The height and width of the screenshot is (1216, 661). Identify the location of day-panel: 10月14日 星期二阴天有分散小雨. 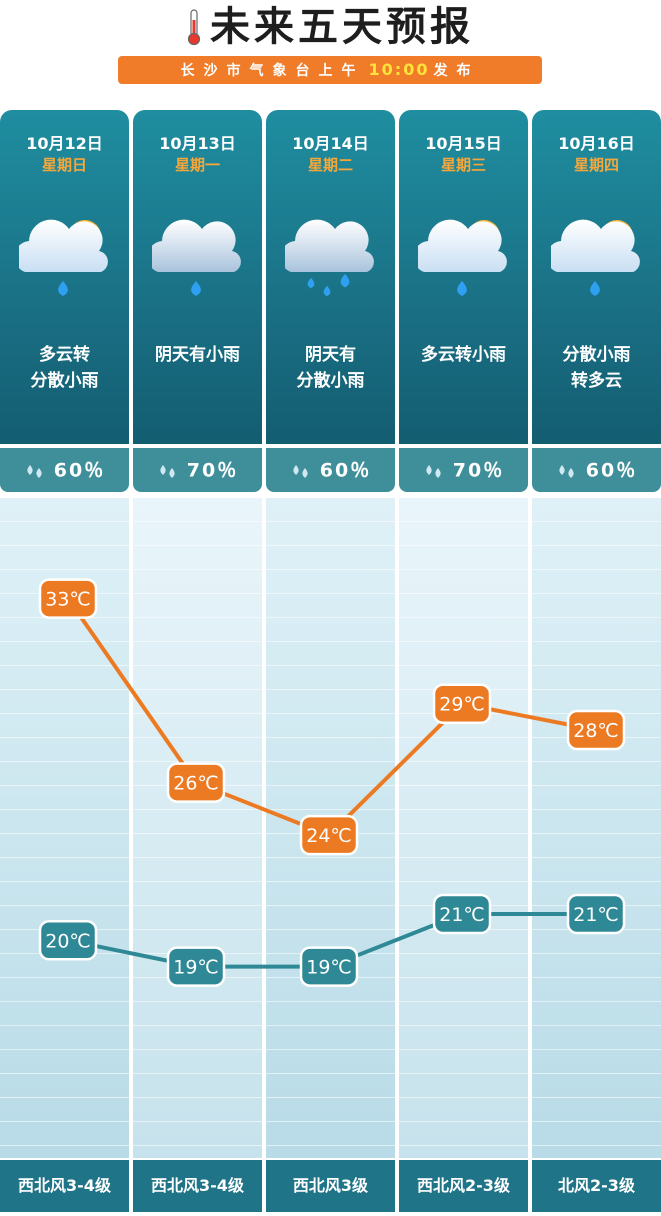
(330, 277).